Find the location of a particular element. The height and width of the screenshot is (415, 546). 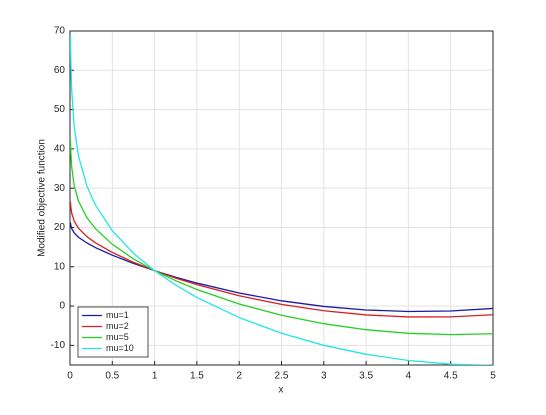

y-tick-label: 70 is located at coordinates (60, 31).